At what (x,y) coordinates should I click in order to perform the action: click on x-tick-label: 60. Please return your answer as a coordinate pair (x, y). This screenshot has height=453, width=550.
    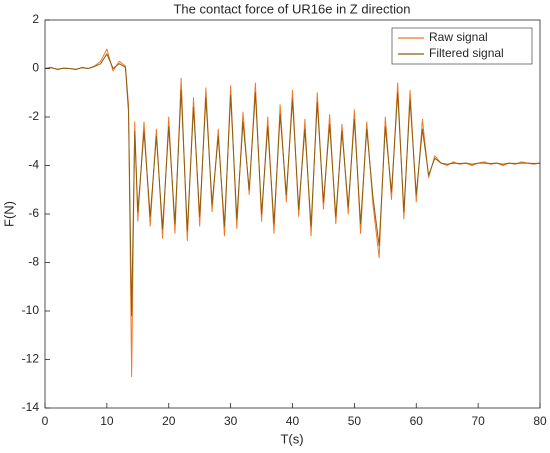
    Looking at the image, I should click on (417, 421).